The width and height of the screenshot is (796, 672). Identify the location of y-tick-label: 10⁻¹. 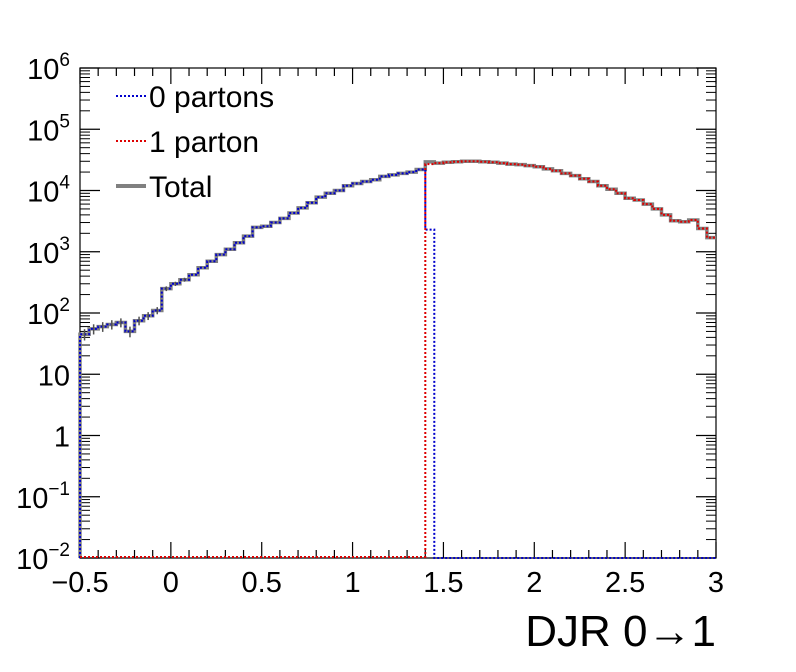
(43, 497).